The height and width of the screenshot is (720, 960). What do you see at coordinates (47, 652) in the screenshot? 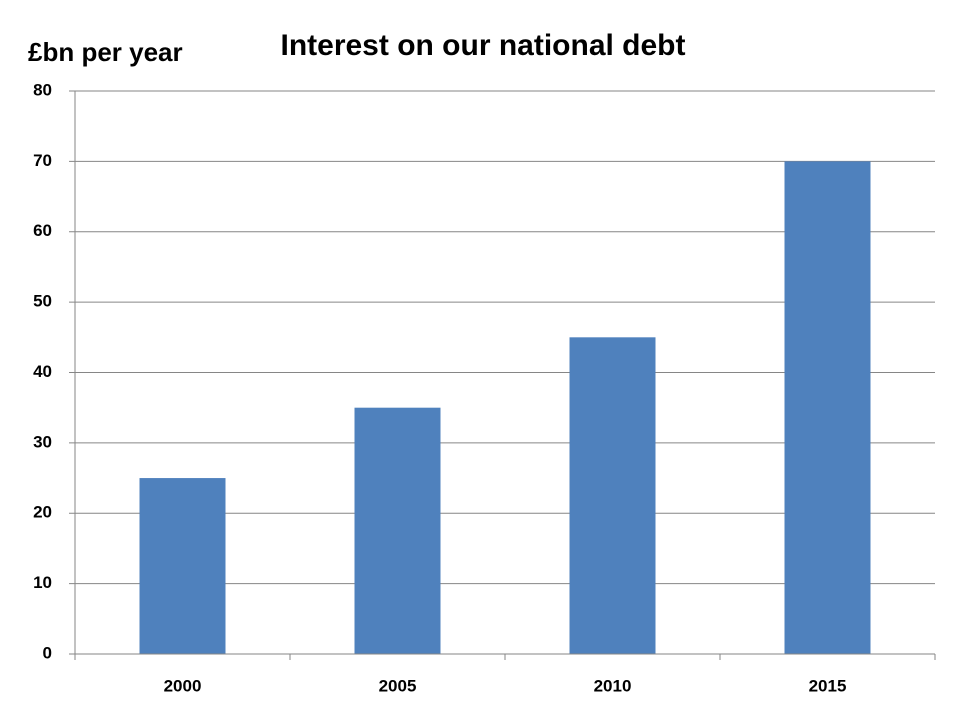
I see `y-tick-label: 0` at bounding box center [47, 652].